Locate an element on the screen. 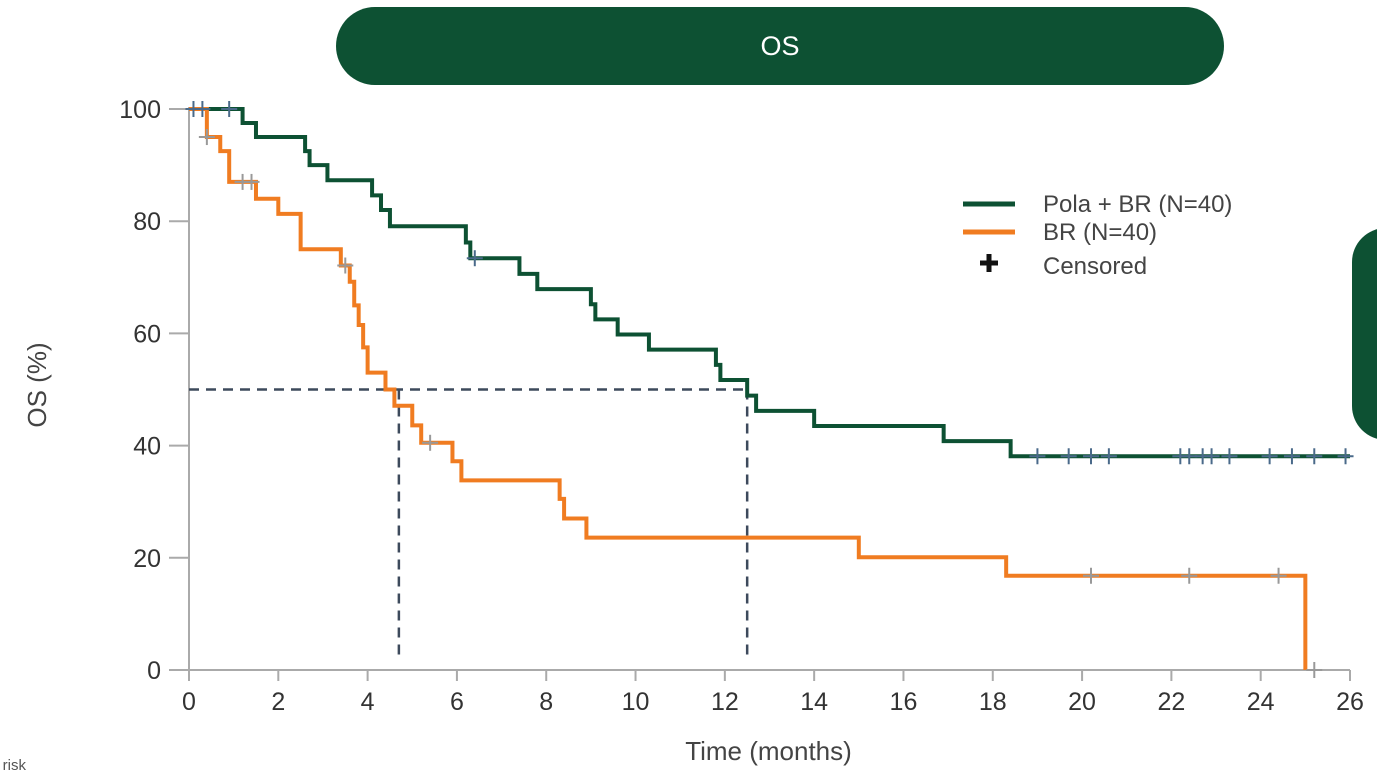 The image size is (1377, 774). x-tick-label: 14 is located at coordinates (814, 702).